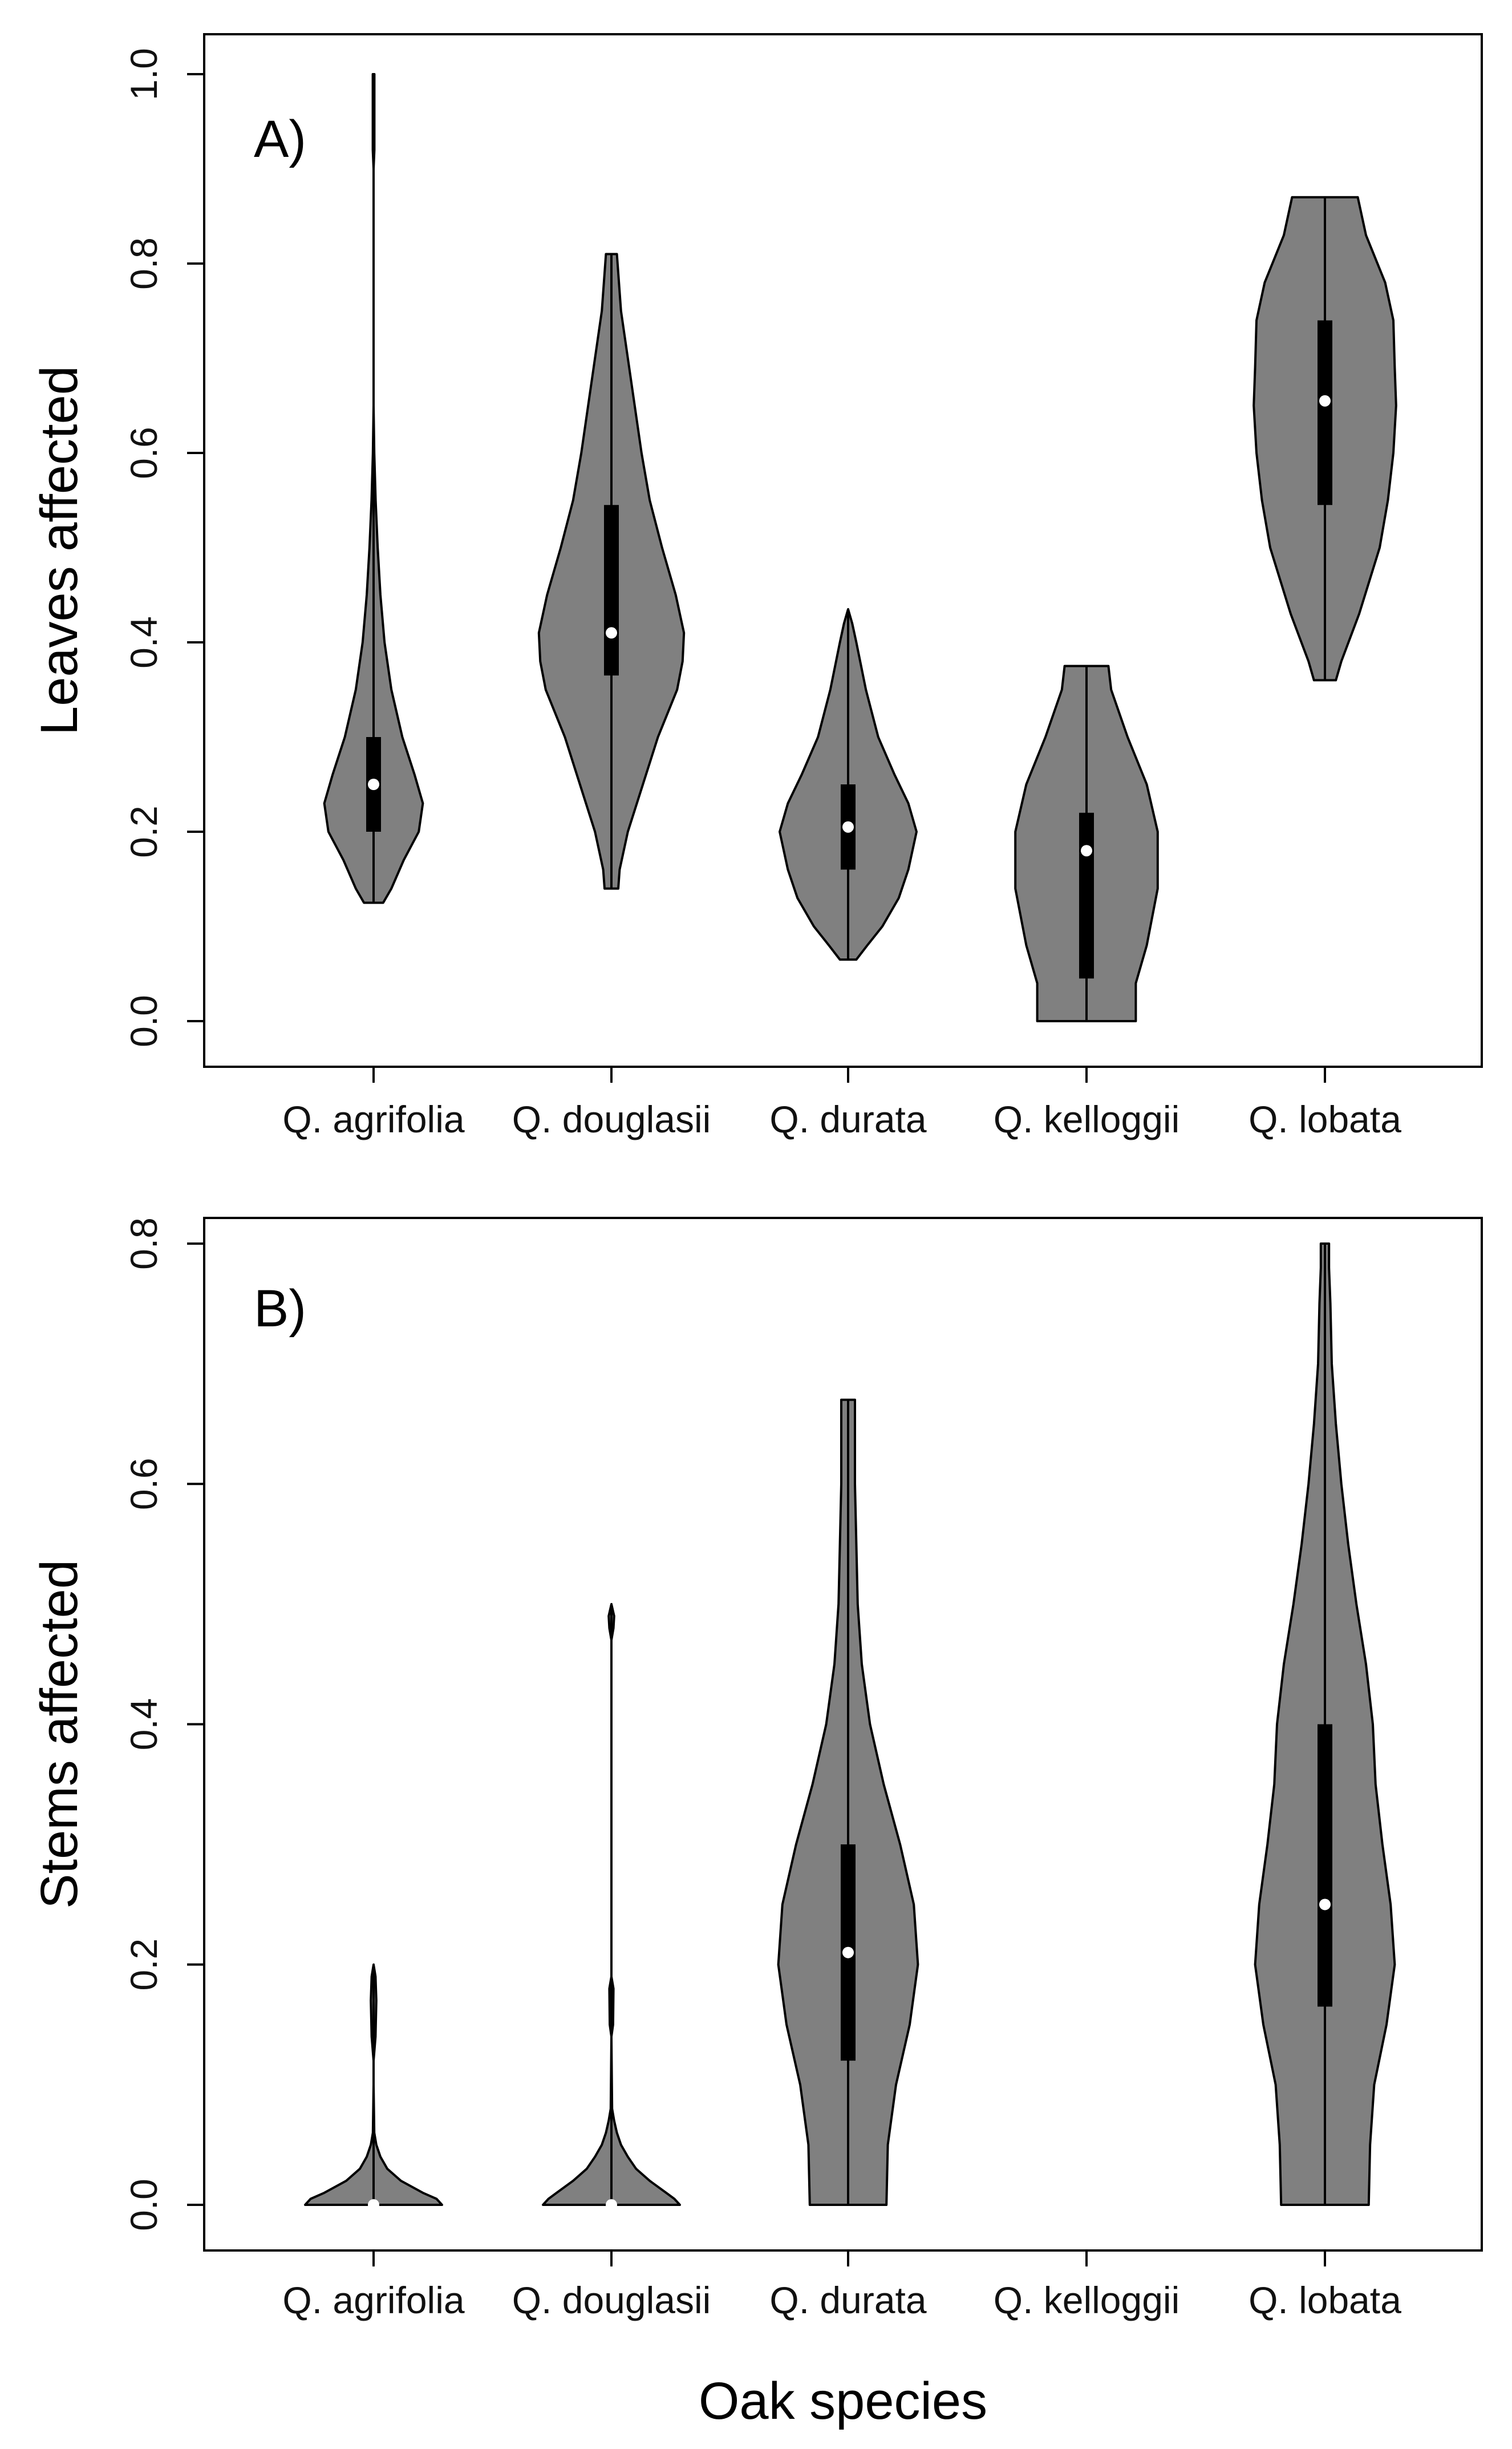  Describe the element at coordinates (280, 139) in the screenshot. I see `panel-label-a: A)` at that location.